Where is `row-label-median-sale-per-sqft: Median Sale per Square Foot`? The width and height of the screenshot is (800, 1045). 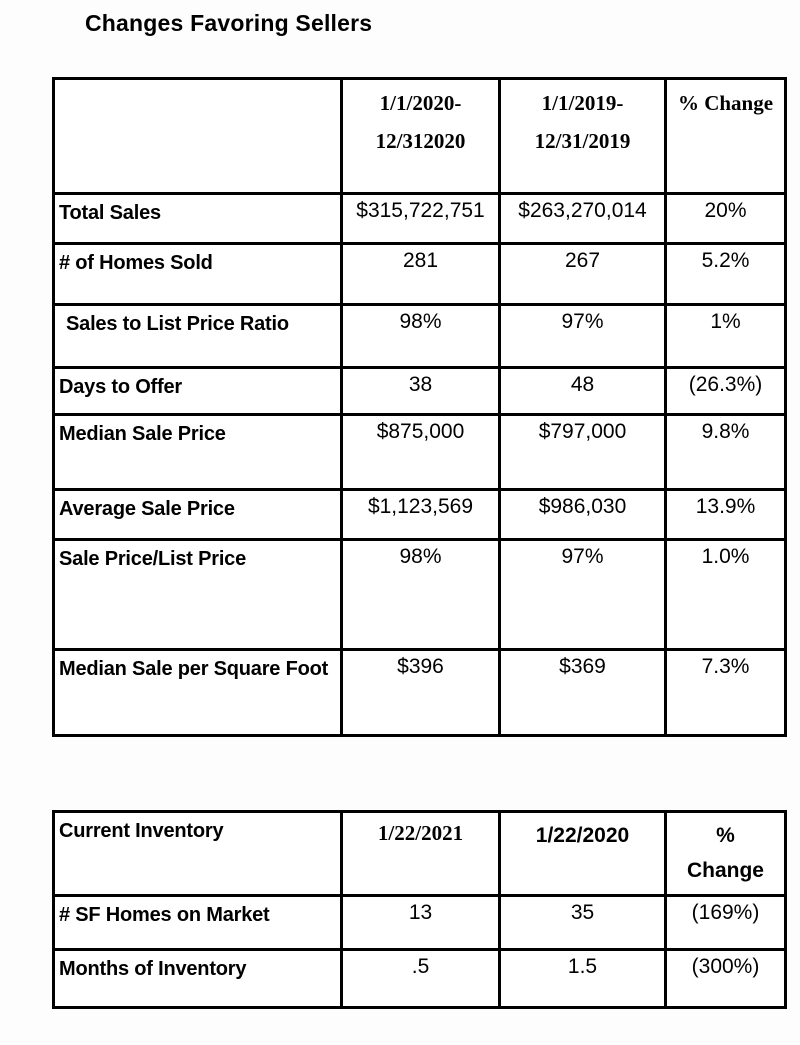 row-label-median-sale-per-sqft: Median Sale per Square Foot is located at coordinates (197, 692).